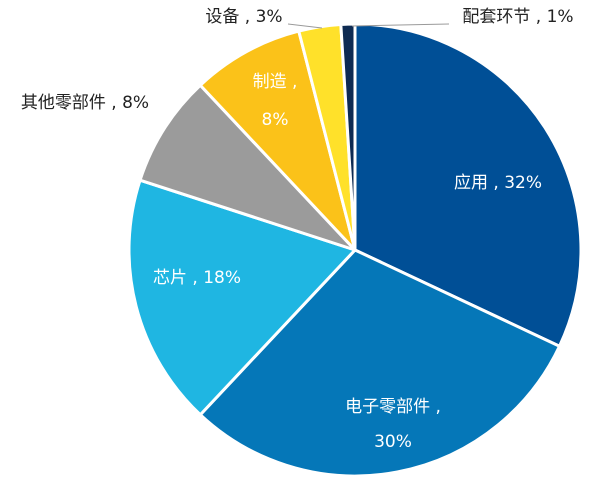 The image size is (596, 480). Describe the element at coordinates (393, 442) in the screenshot. I see `slice-label-2-value: 30%` at that location.